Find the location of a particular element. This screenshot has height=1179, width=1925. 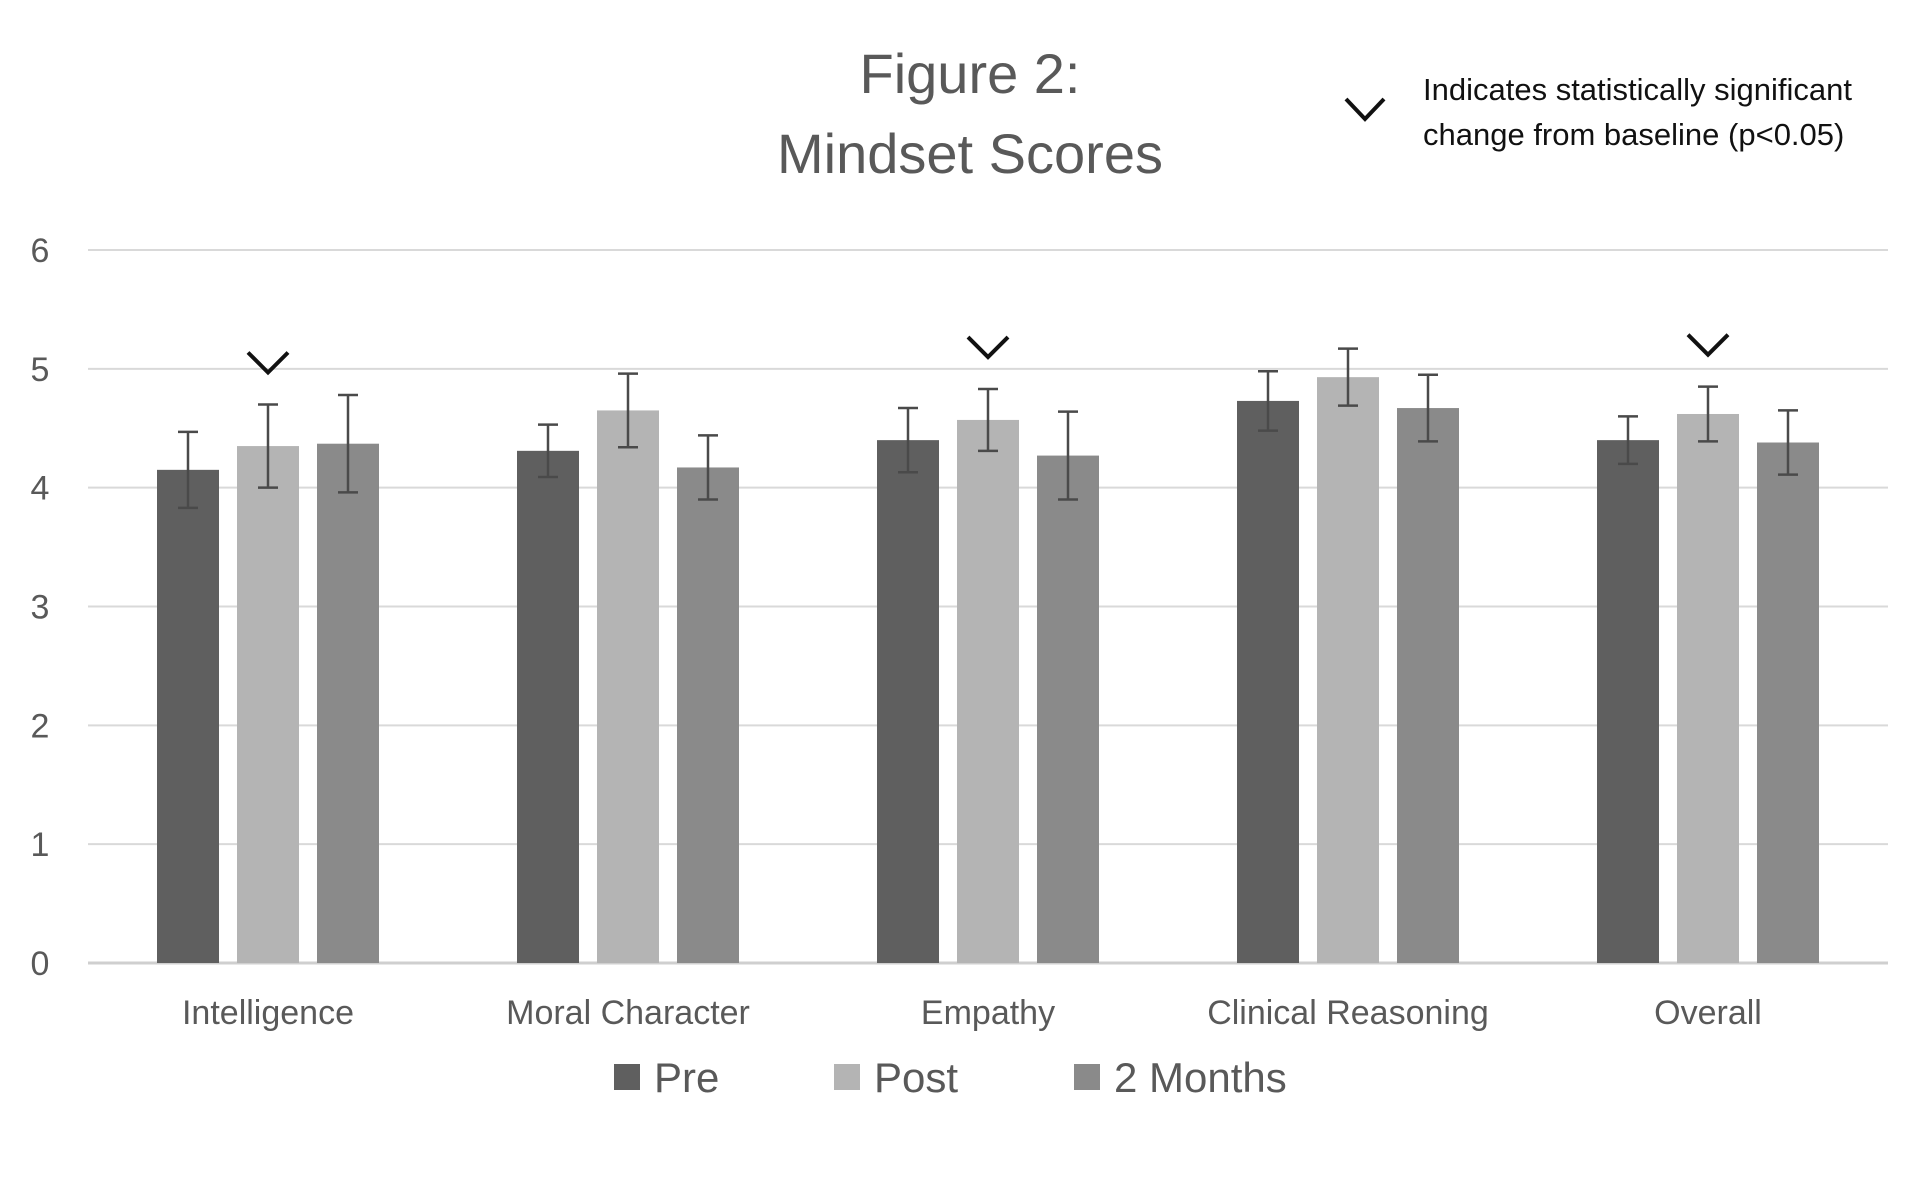

x-category-label: Empathy is located at coordinates (988, 1013).